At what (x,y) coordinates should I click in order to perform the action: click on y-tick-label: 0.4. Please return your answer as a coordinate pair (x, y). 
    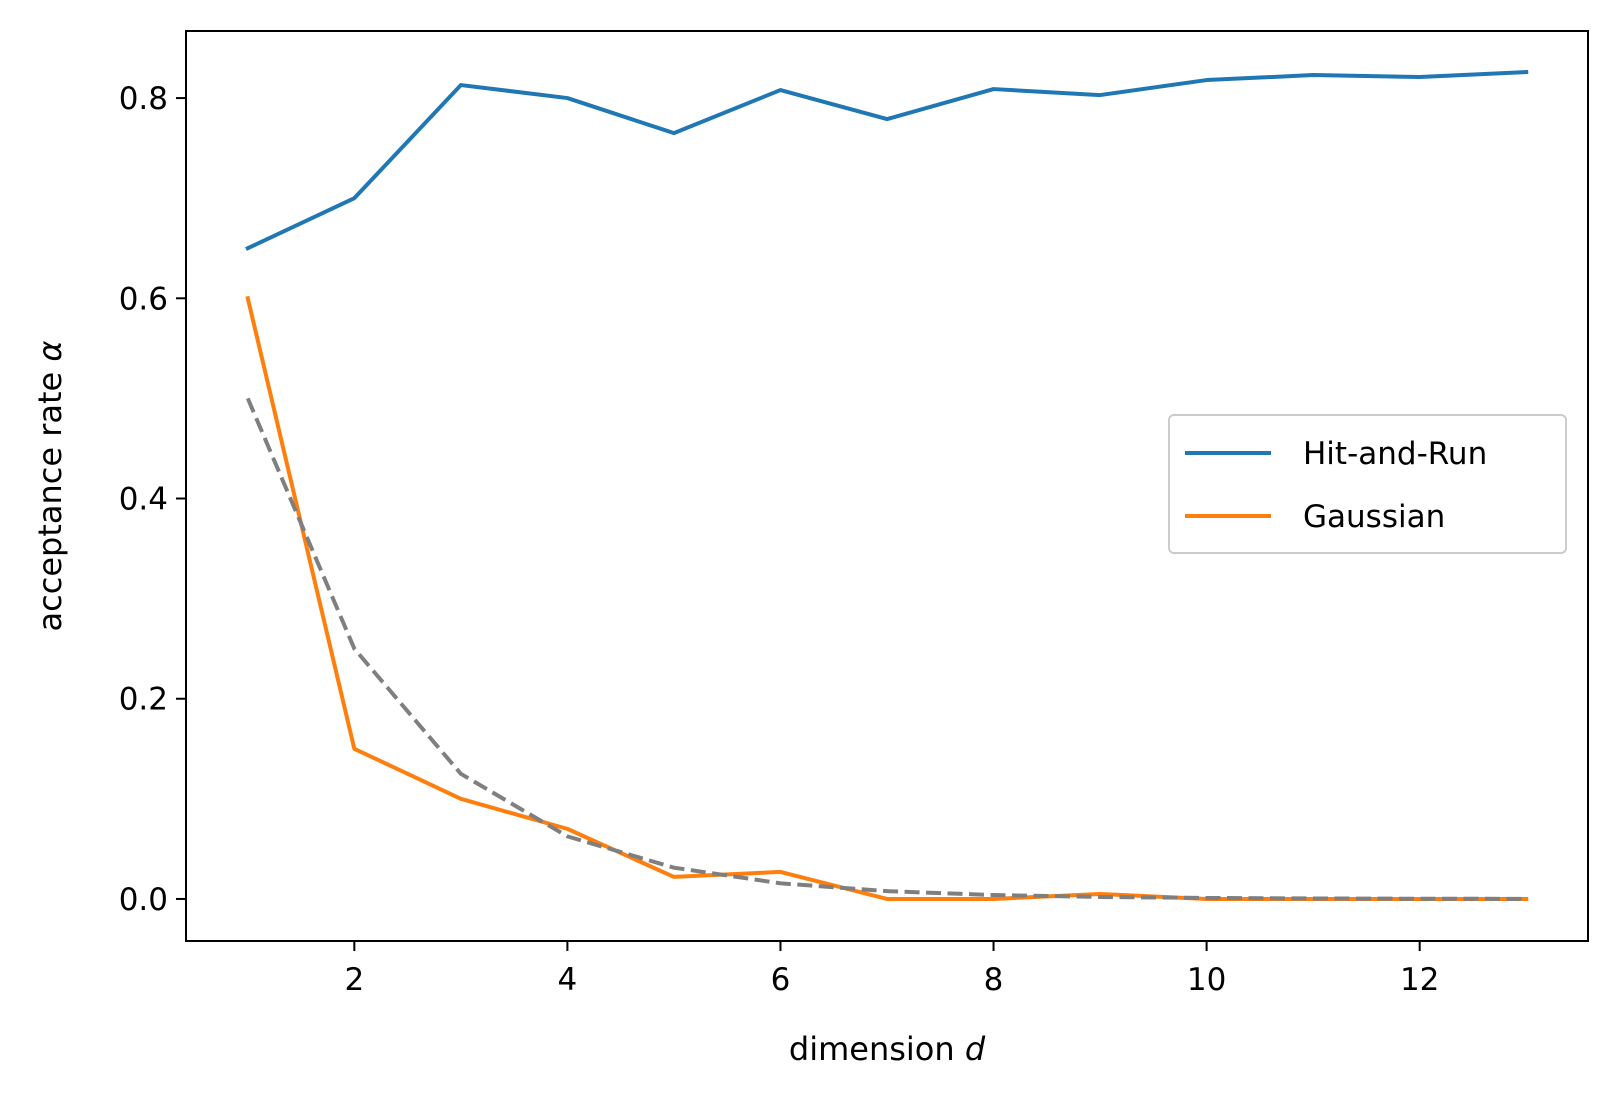
    Looking at the image, I should click on (143, 500).